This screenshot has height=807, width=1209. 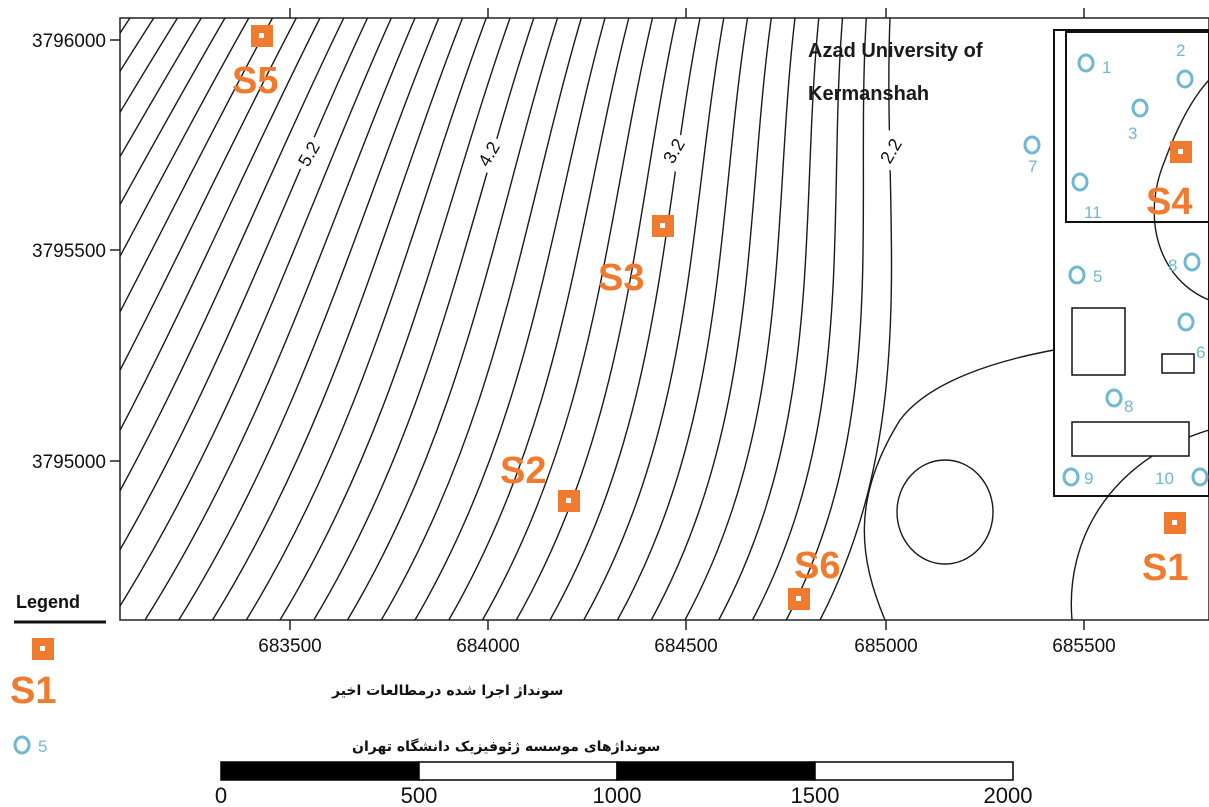 I want to click on legend-title: Legend, so click(x=48, y=602).